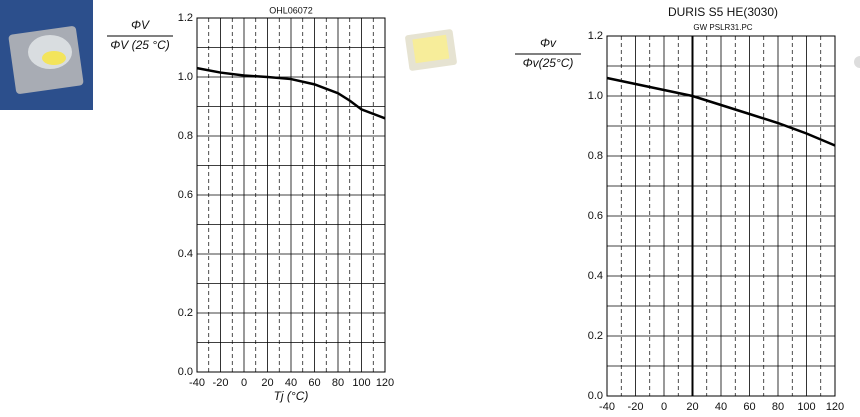 This screenshot has height=417, width=860. I want to click on edge-icon, so click(857, 62).